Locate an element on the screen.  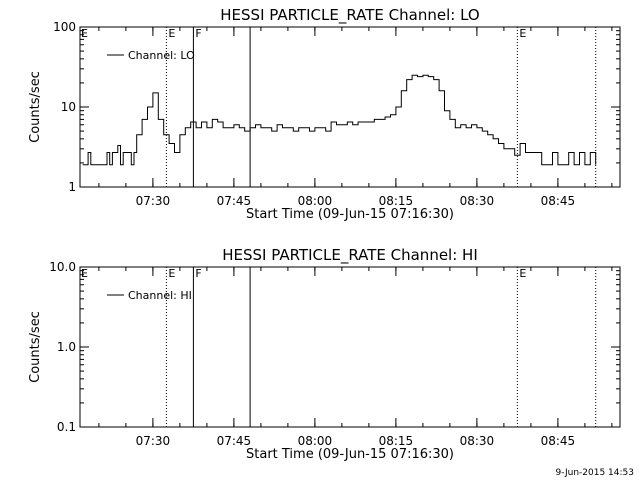
y-tick-label: 1.0 is located at coordinates (66, 347).